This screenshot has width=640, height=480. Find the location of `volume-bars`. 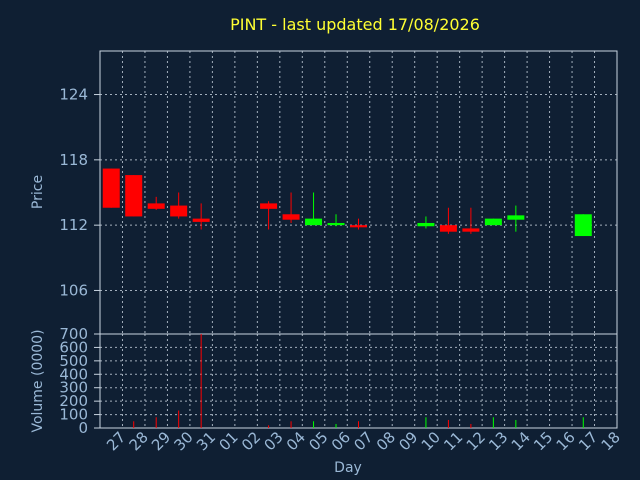

volume-bars is located at coordinates (358, 381).